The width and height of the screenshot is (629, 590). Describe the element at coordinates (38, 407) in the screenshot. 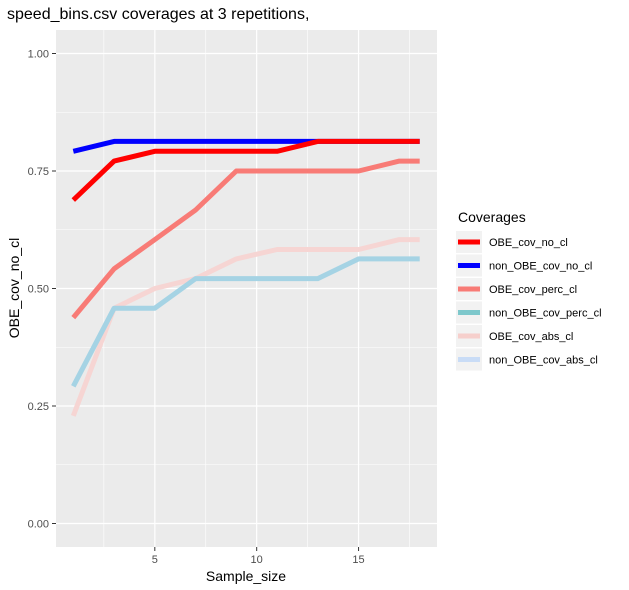

I see `y-tick-label: 0.25` at that location.